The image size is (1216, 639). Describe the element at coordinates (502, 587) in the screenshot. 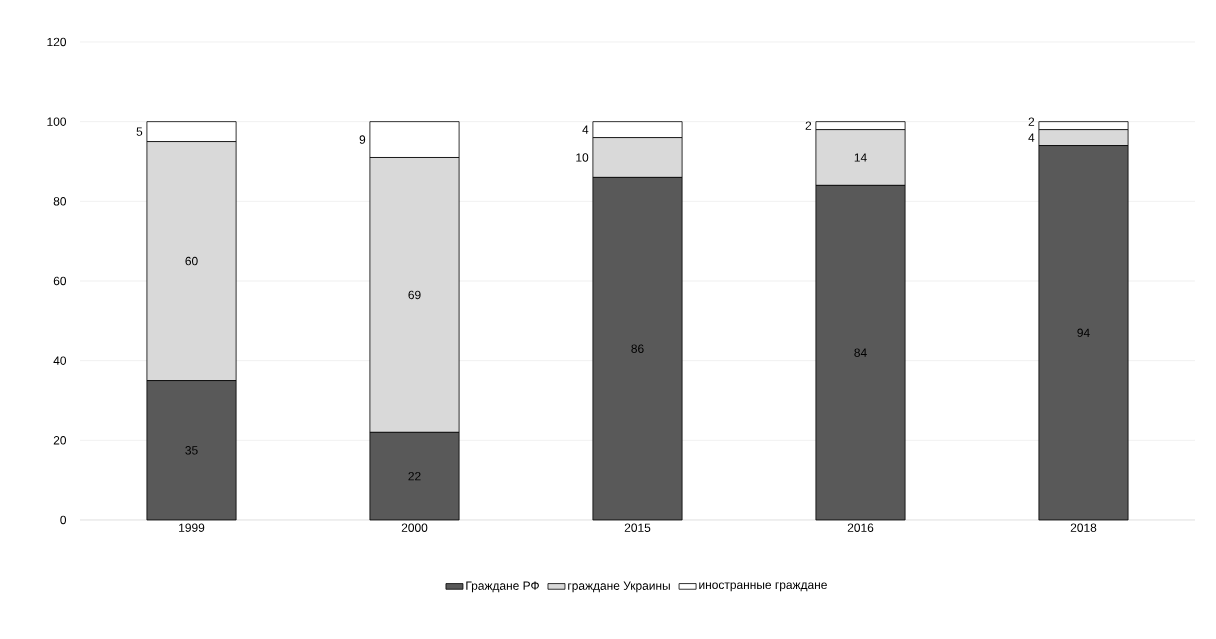

I see `legend-label: Граждане РФ` at that location.